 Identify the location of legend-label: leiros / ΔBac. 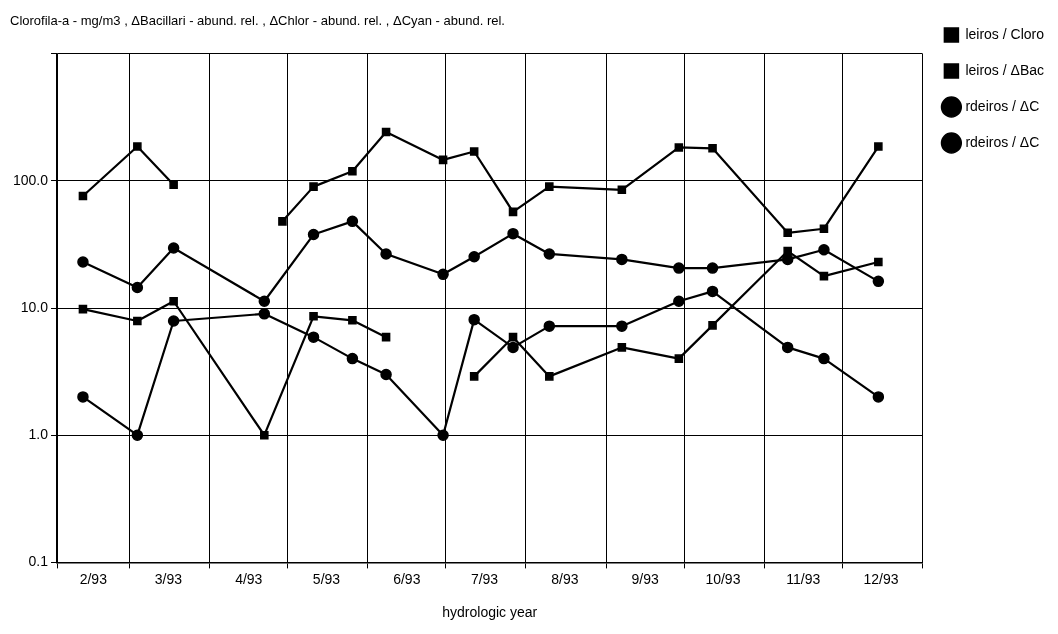
(1005, 69).